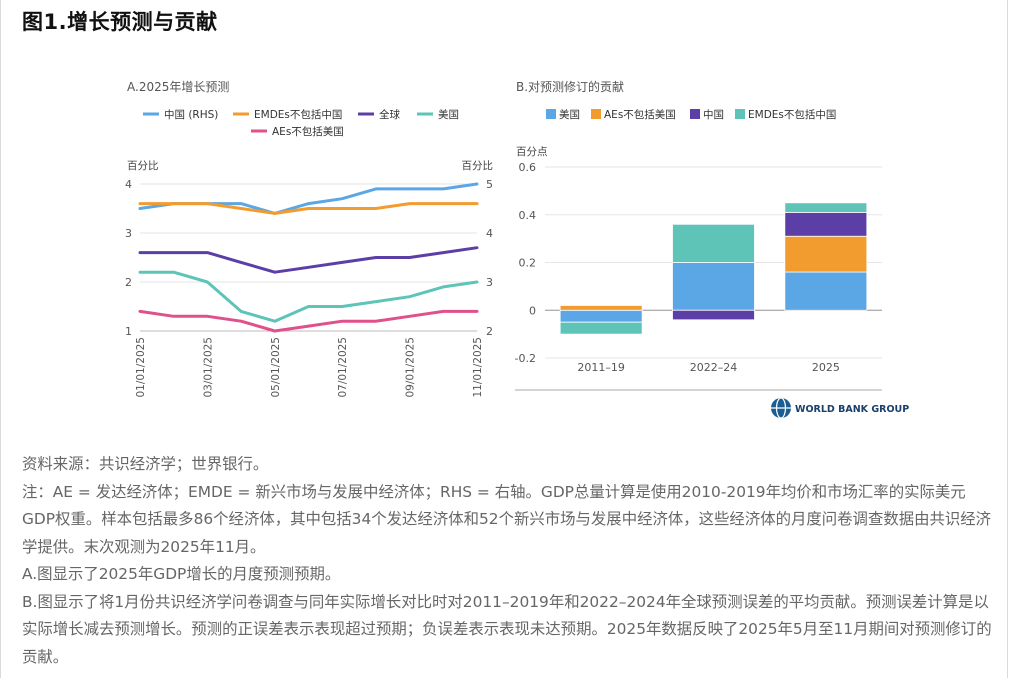 This screenshot has width=1009, height=678. What do you see at coordinates (208, 367) in the screenshot?
I see `panel-a-x-tick: 03/01/2025` at bounding box center [208, 367].